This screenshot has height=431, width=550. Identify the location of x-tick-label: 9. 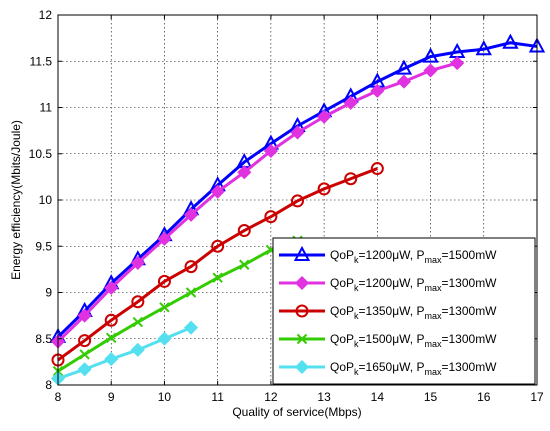
(111, 397).